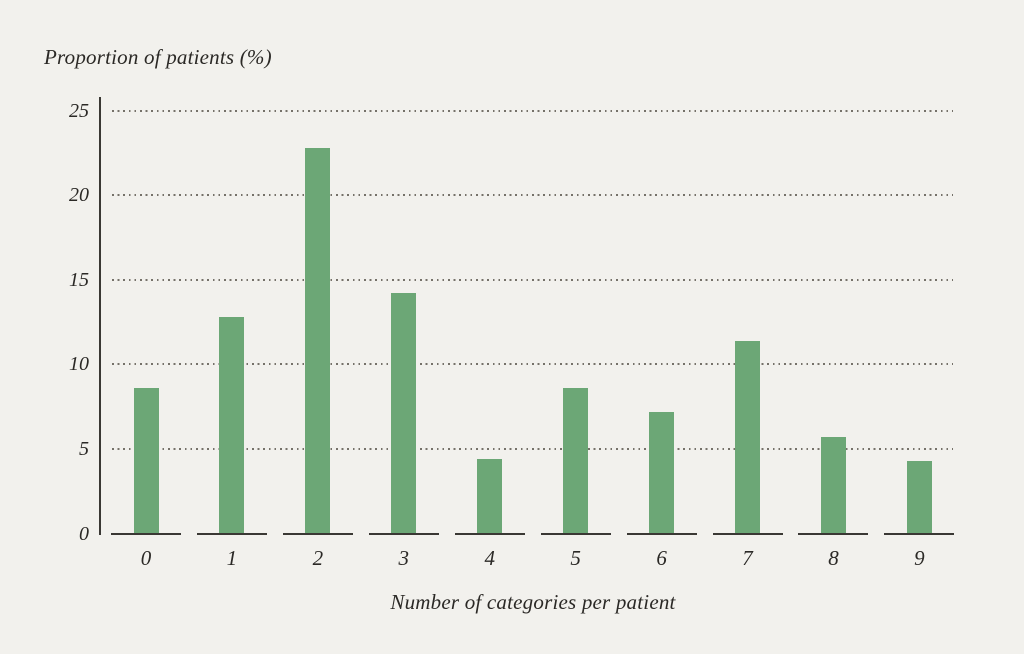  I want to click on x-tick-label: 1, so click(232, 558).